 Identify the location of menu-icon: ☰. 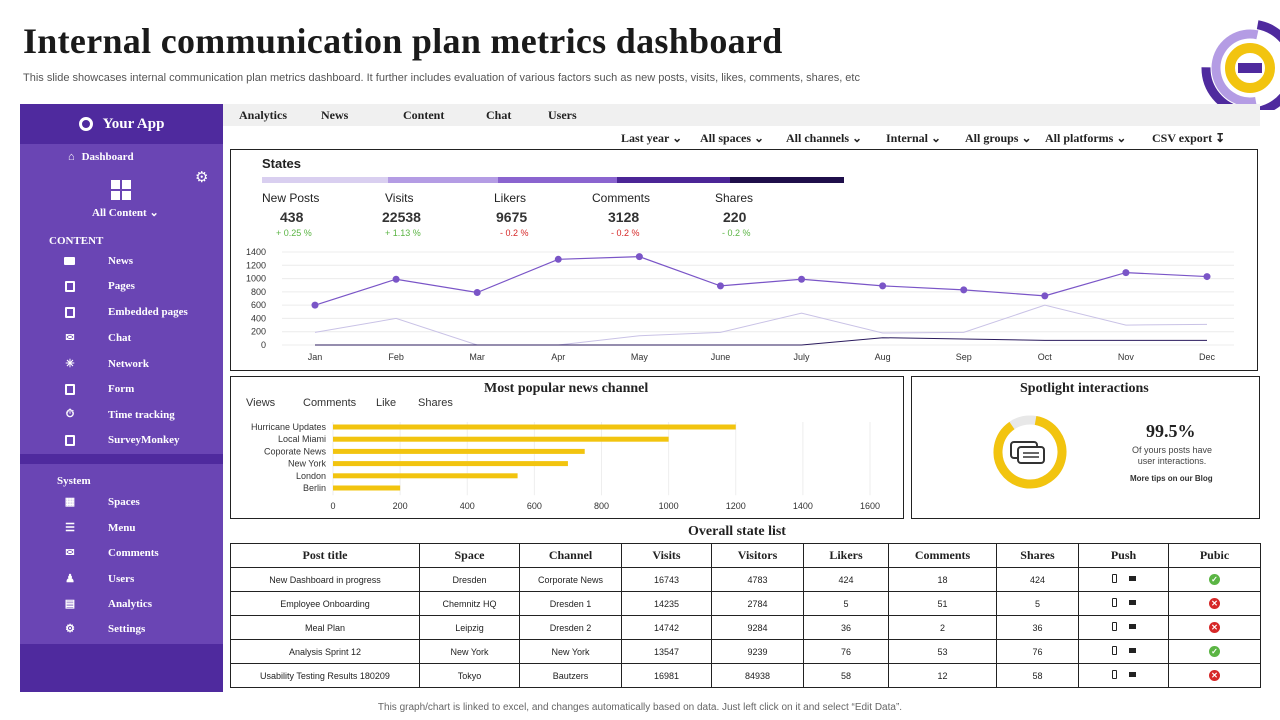
(70, 528).